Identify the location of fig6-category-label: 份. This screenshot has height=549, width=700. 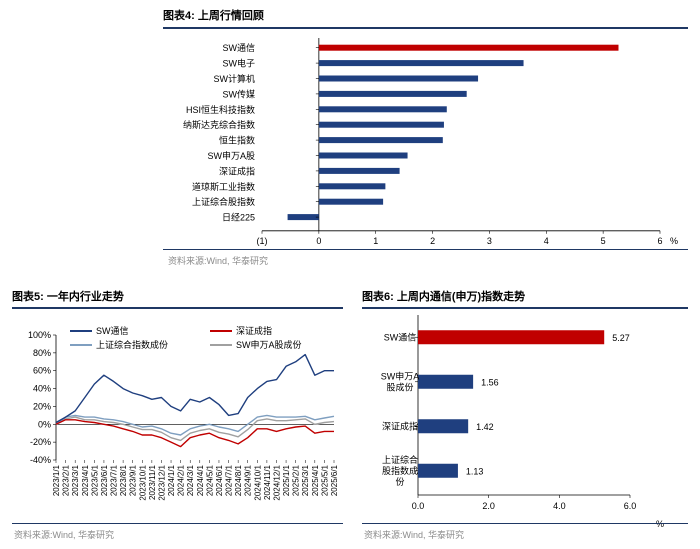
(399, 481).